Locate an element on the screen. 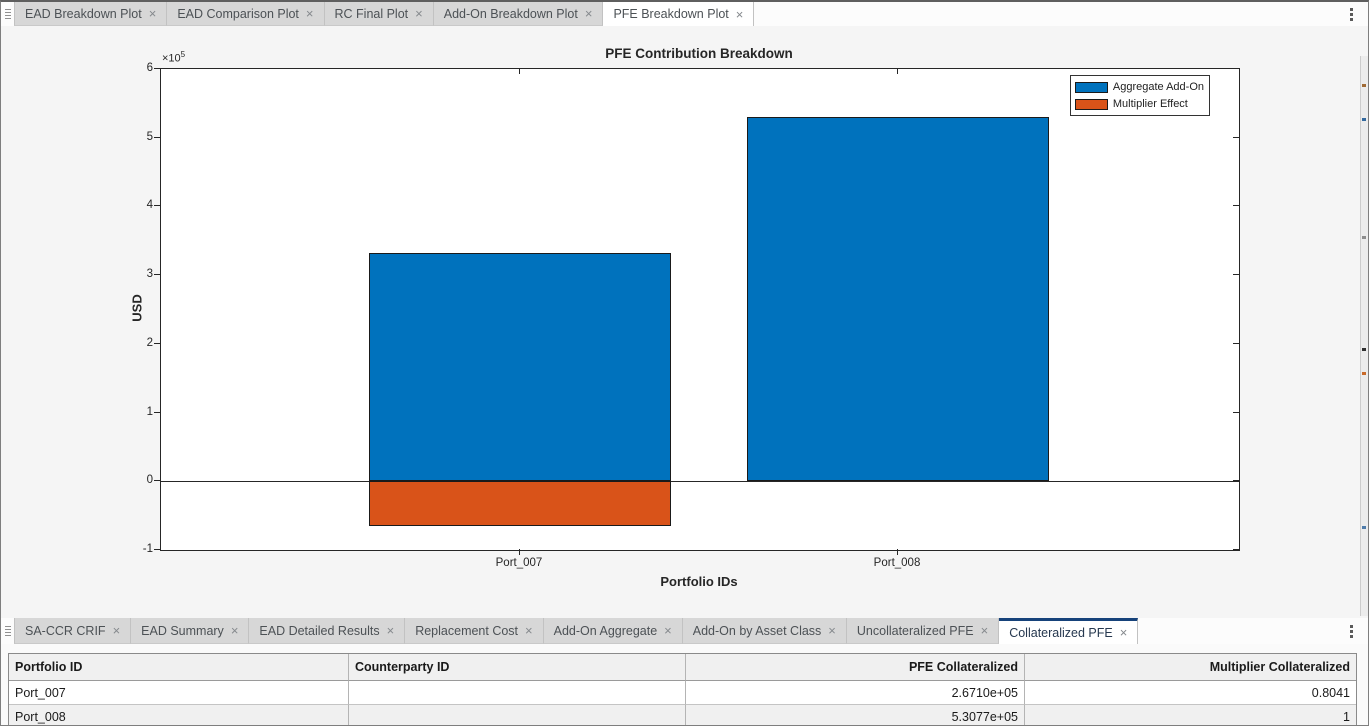 This screenshot has width=1369, height=726. plot-tab-4: PFE Breakdown Plot × is located at coordinates (679, 14).